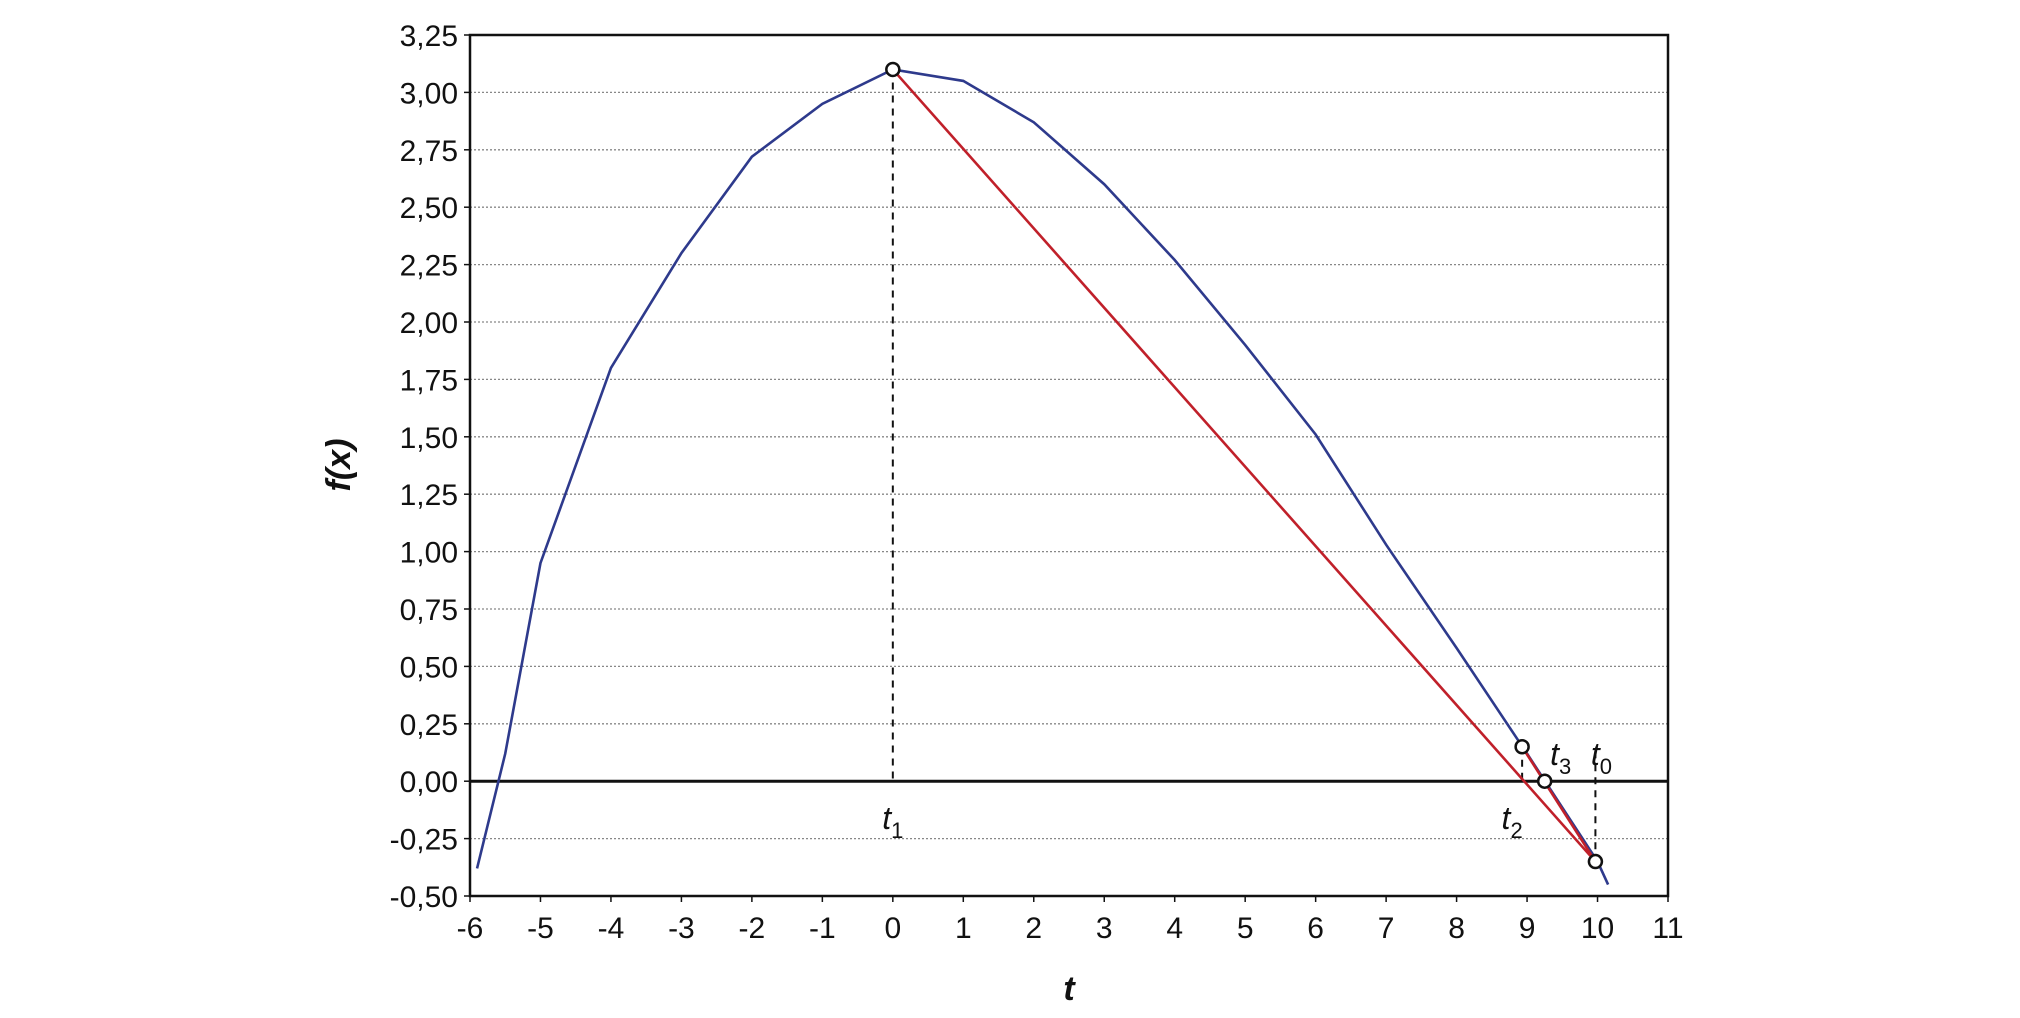 Image resolution: width=2020 pixels, height=1018 pixels. Describe the element at coordinates (429, 610) in the screenshot. I see `y-tick-label: 0,75` at that location.